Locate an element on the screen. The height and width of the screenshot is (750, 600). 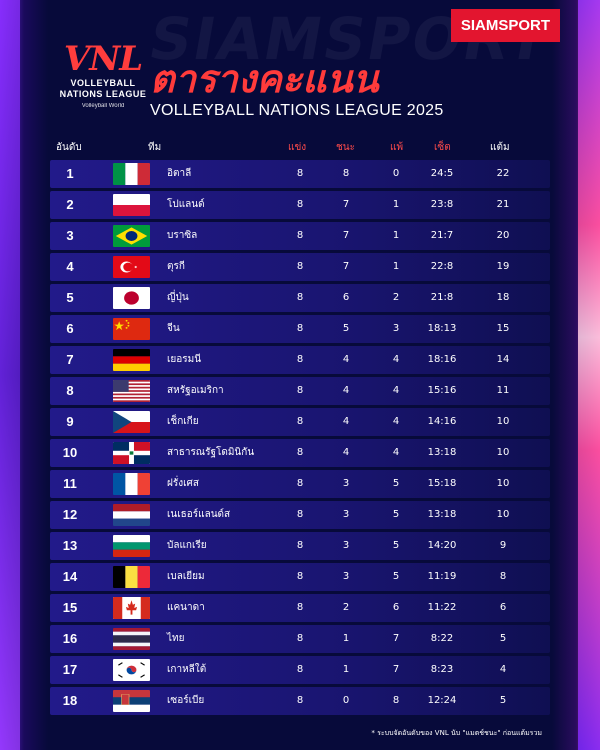
table-row: 13 บัลแกเรีย 8 3 5 14:20 9 is located at coordinates (300, 546).